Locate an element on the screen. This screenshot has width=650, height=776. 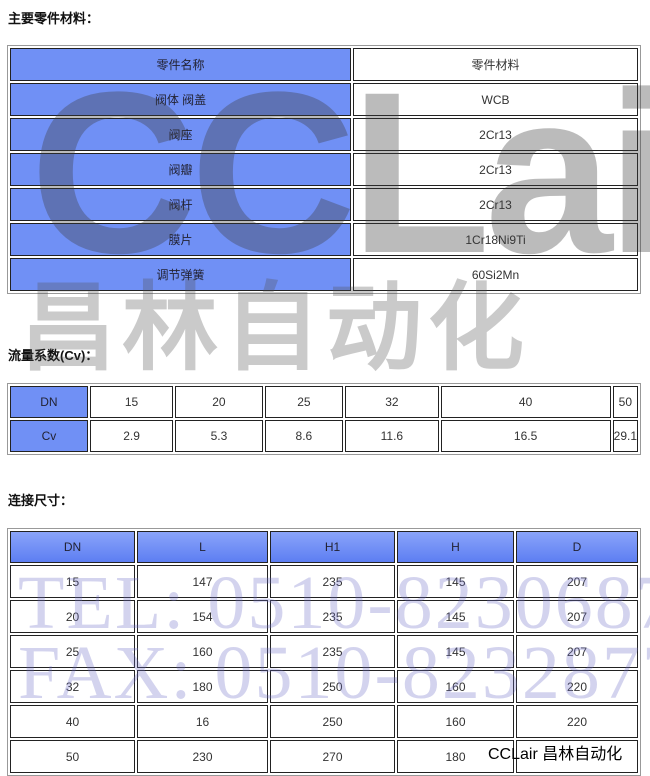
table-cell: L is located at coordinates (202, 547).